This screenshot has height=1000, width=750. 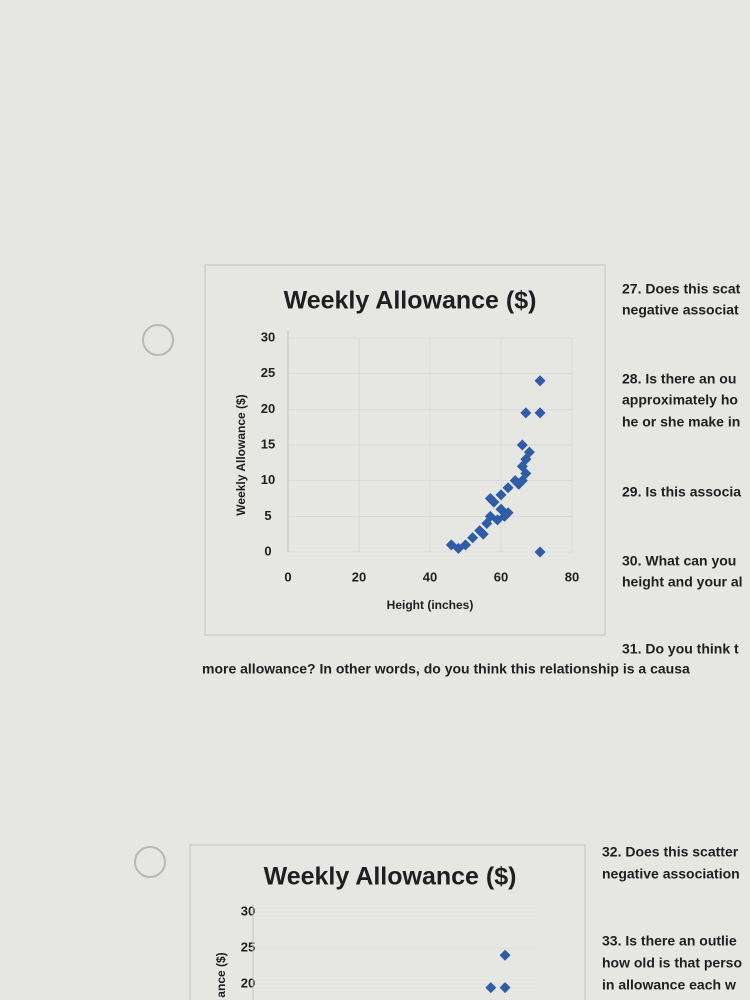 I want to click on x-axis-label: Height (inches), so click(x=430, y=605).